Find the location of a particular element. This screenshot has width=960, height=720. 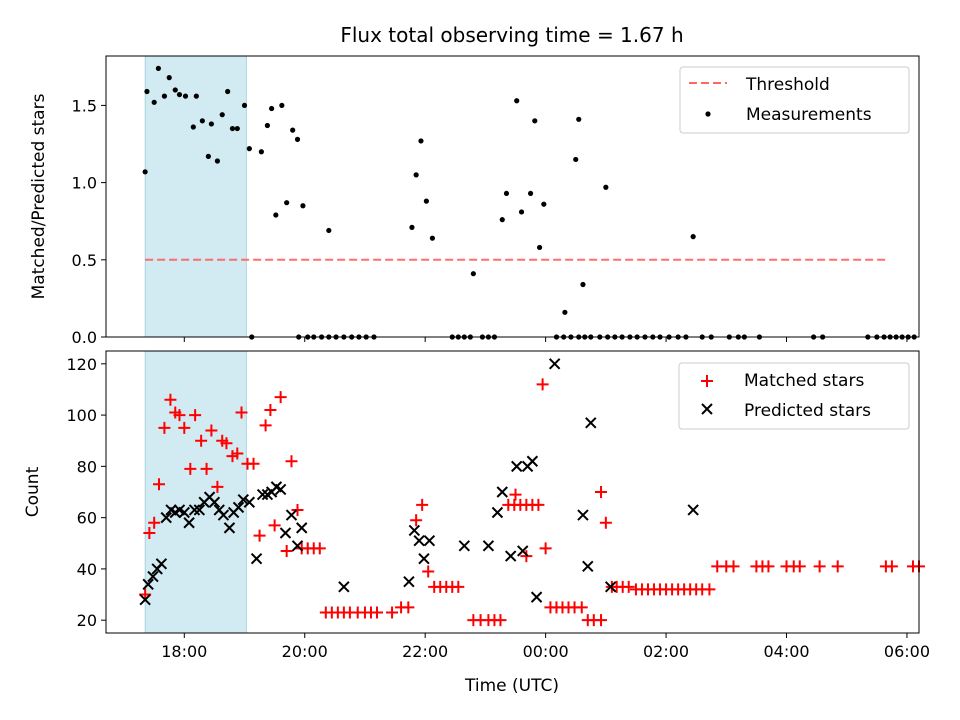

matched-legend-swatch is located at coordinates (707, 381).